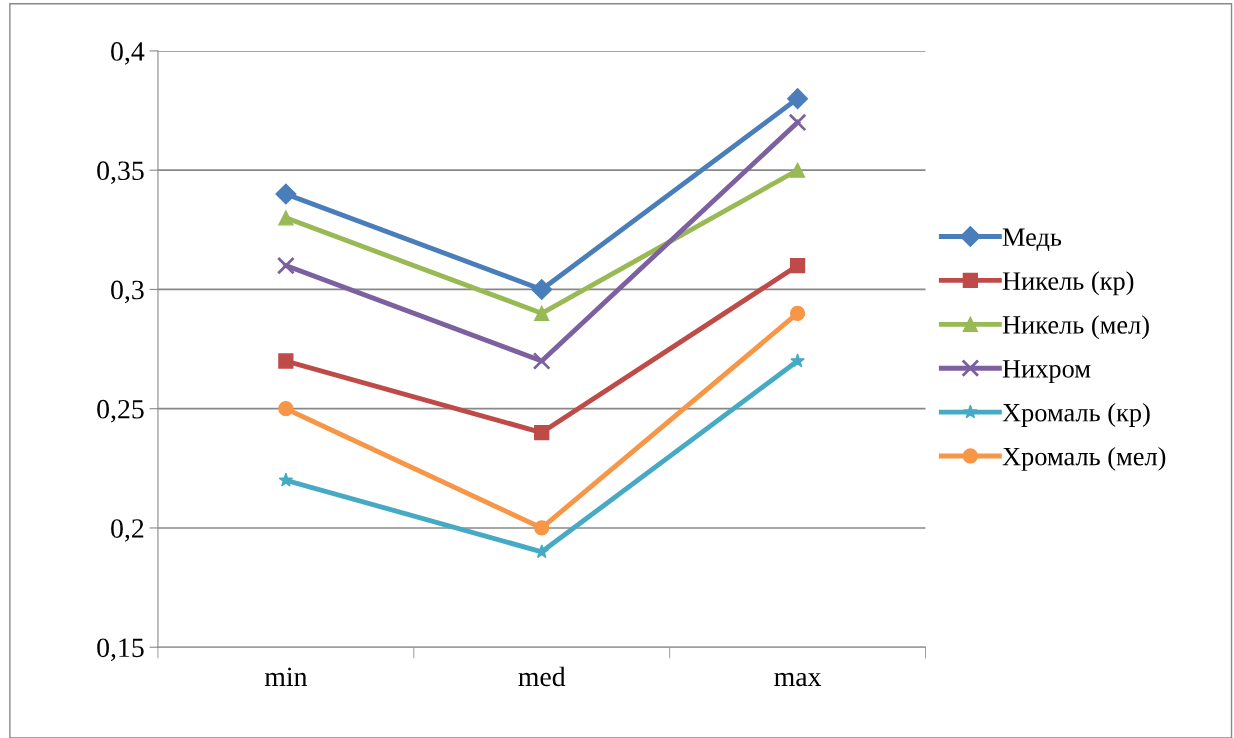  I want to click on y-tick-label: 0,2, so click(127, 530).